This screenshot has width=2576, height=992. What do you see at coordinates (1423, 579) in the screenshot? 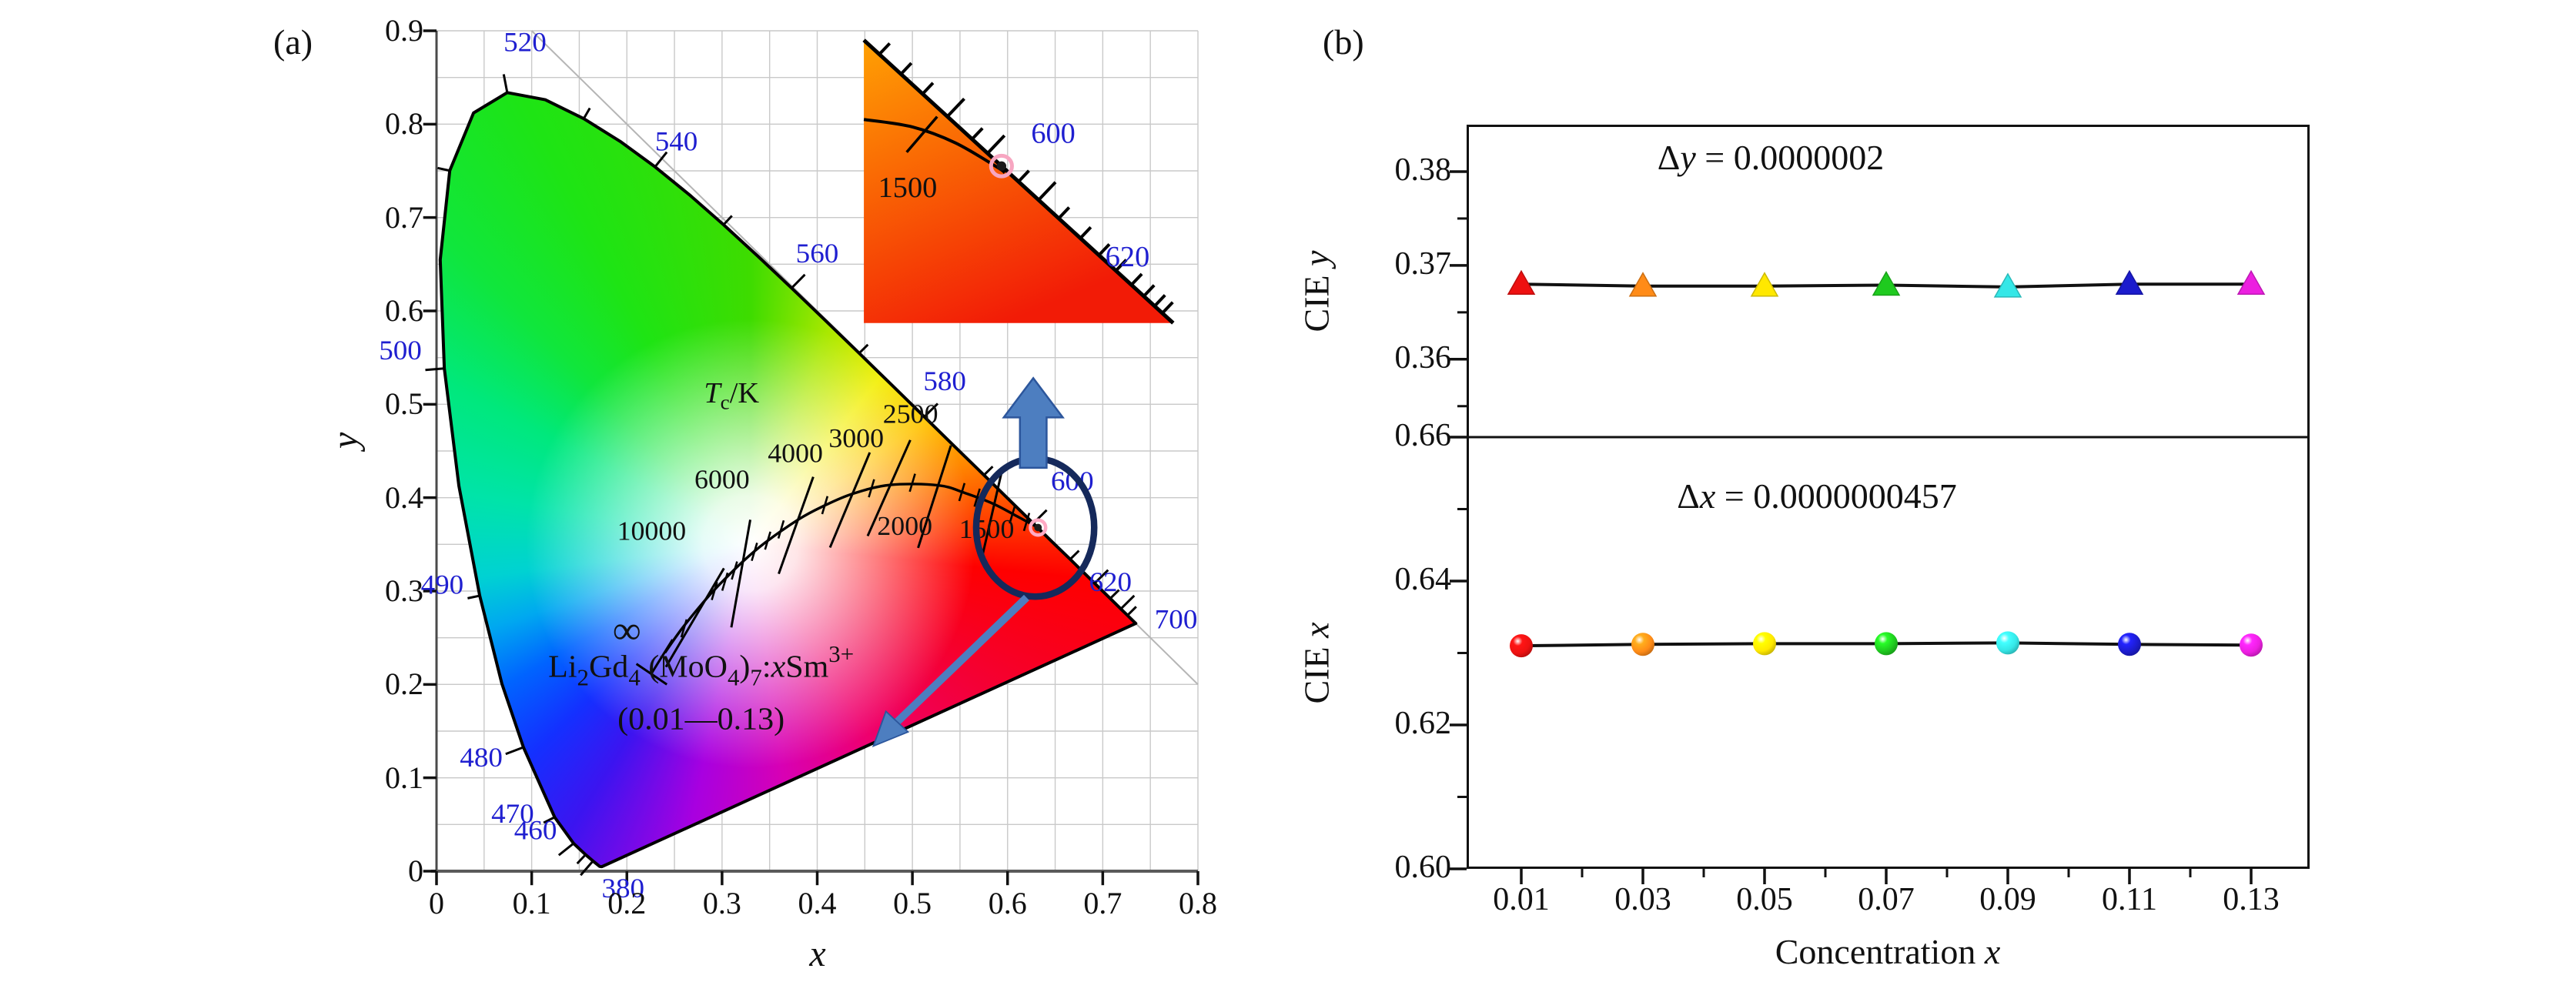
I see `ciex-tick-label-0.64: 0.64` at bounding box center [1423, 579].